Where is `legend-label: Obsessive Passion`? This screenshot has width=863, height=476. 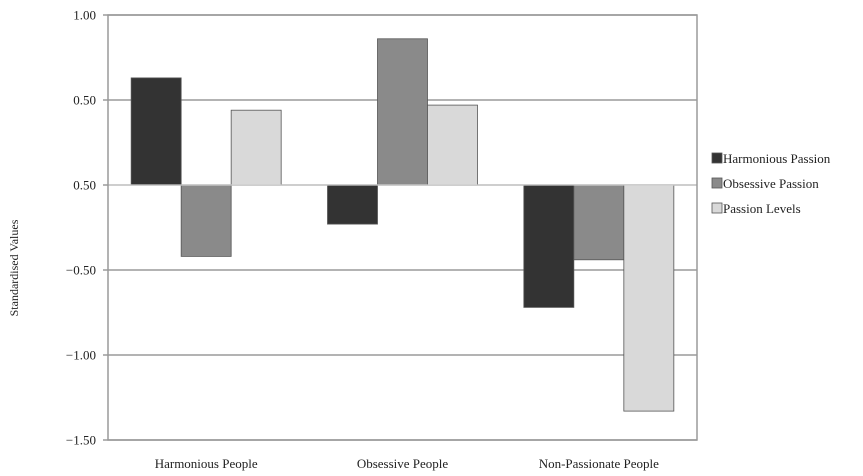 legend-label: Obsessive Passion is located at coordinates (771, 183).